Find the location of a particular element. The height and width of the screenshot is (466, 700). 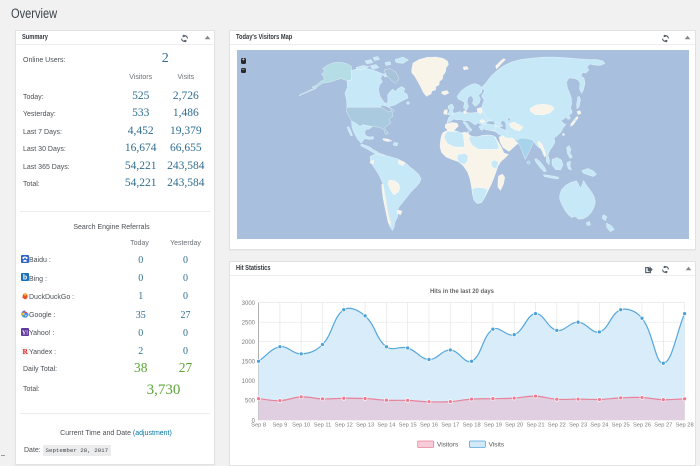

svg-text: Sep 8 is located at coordinates (258, 426).